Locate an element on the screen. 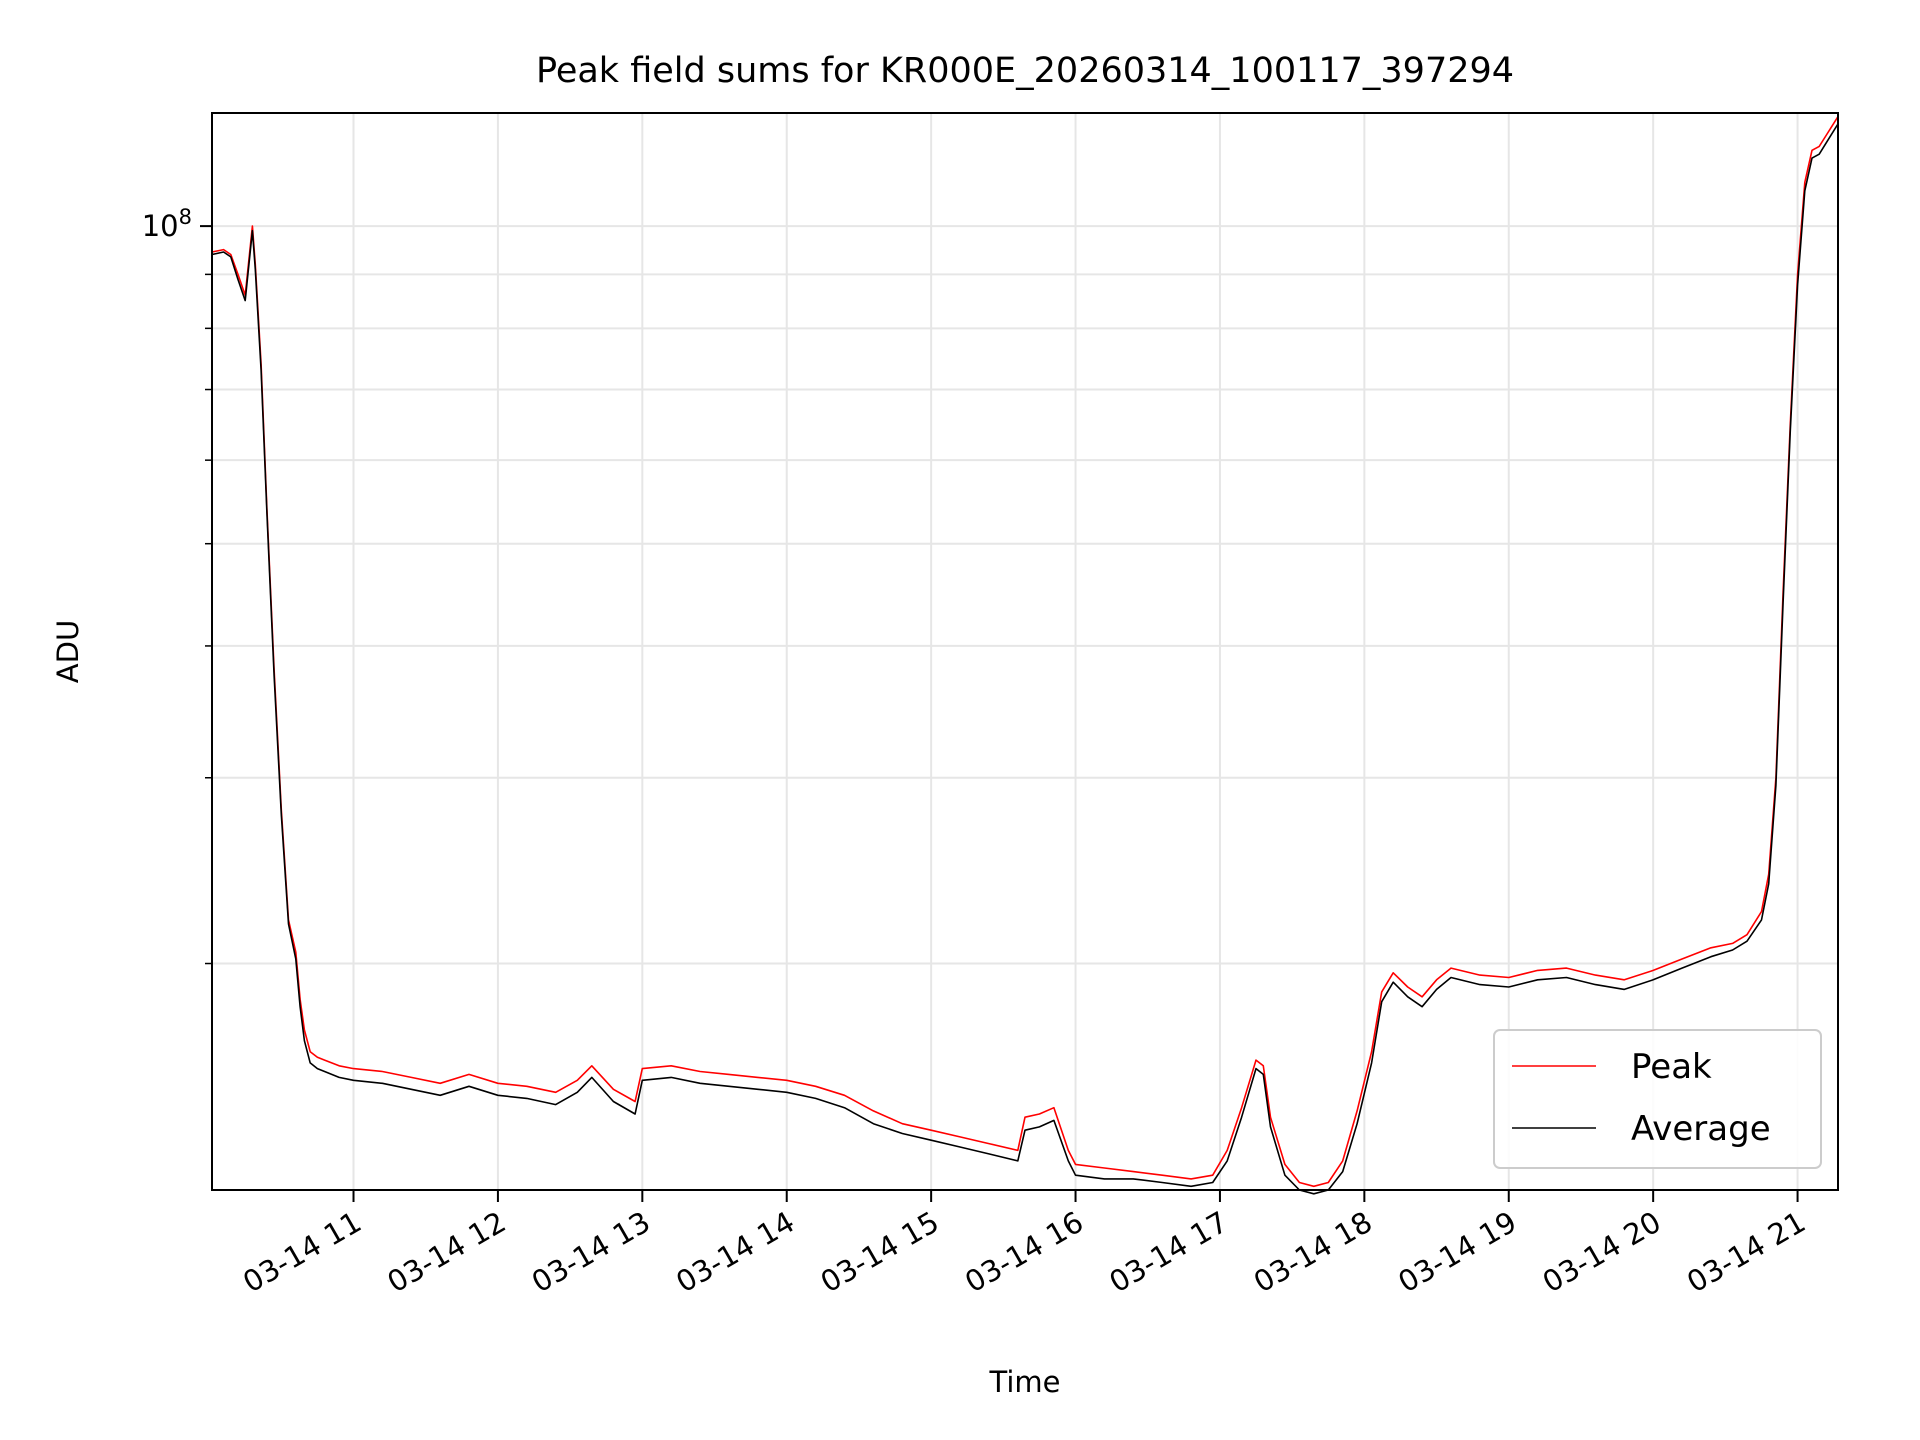 The width and height of the screenshot is (1920, 1440). legend-box is located at coordinates (1657, 1099).